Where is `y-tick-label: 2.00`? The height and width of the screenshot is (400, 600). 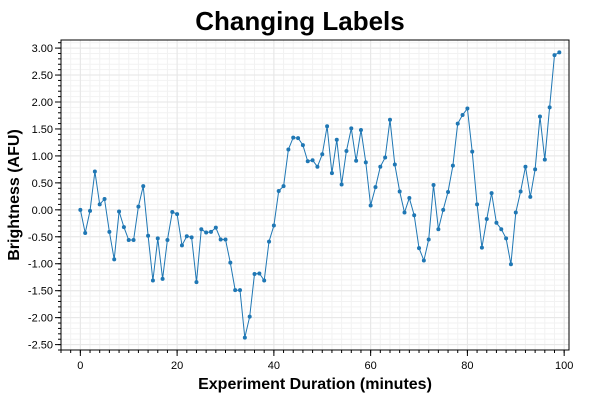
y-tick-label: 2.00 is located at coordinates (42, 103).